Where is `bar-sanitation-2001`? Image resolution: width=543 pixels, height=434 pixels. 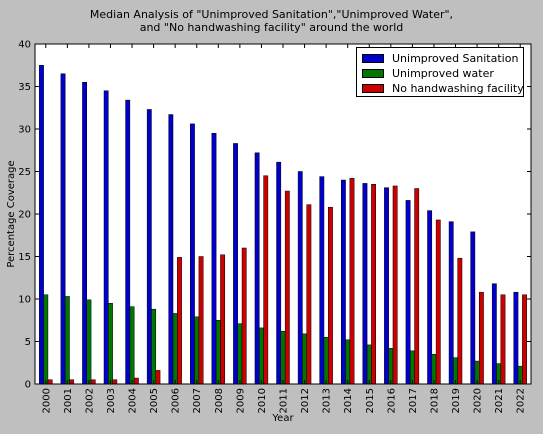
bar-sanitation-2001 is located at coordinates (63, 229).